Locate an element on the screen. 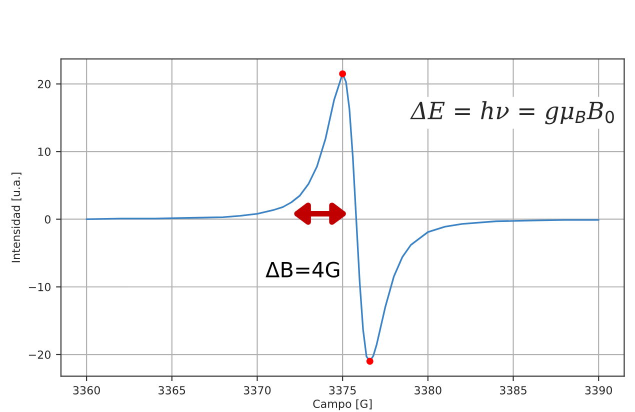 This screenshot has height=412, width=635. x-tick-label: 3380 is located at coordinates (428, 390).